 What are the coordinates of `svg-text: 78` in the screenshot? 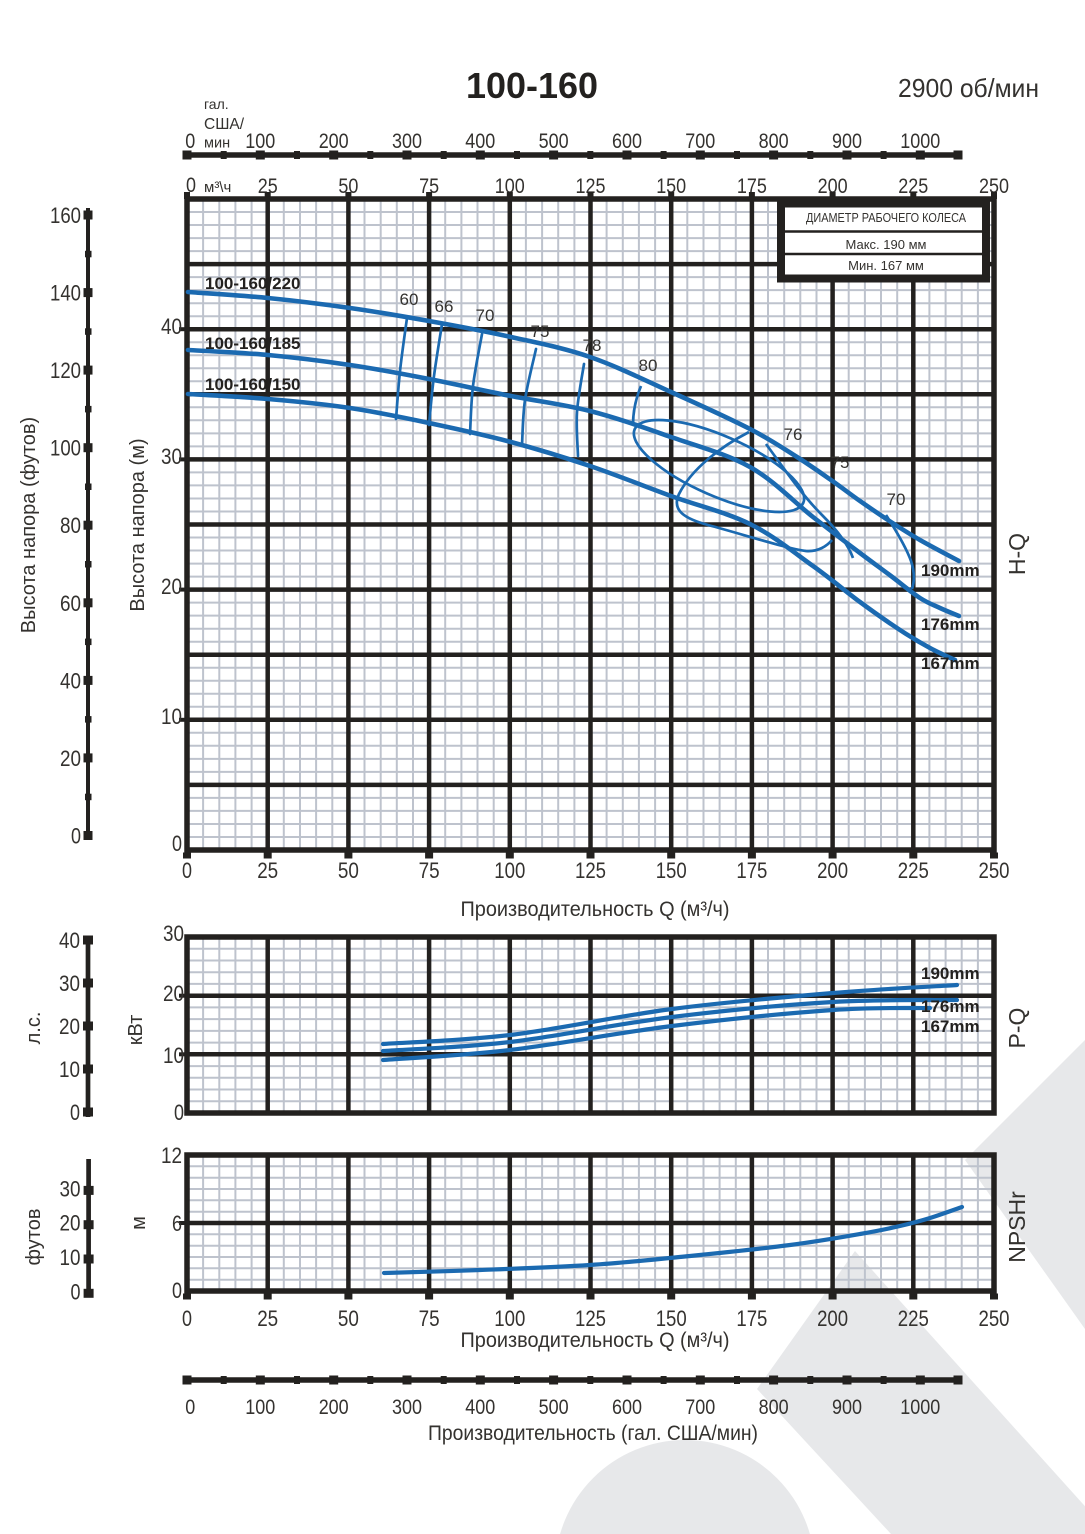 It's located at (592, 345).